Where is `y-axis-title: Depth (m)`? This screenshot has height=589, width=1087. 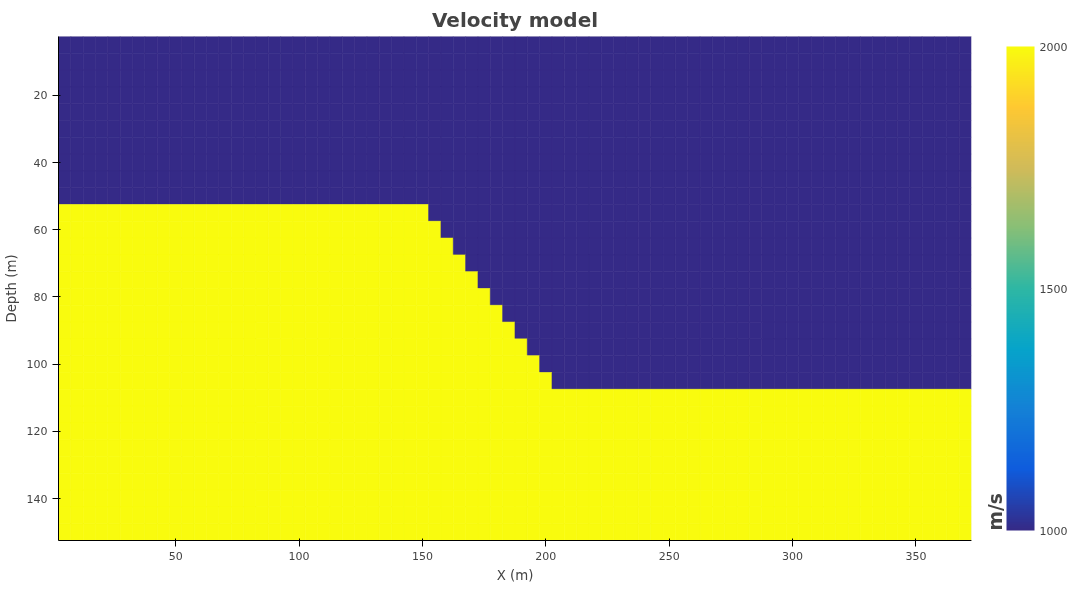
y-axis-title: Depth (m) is located at coordinates (11, 288).